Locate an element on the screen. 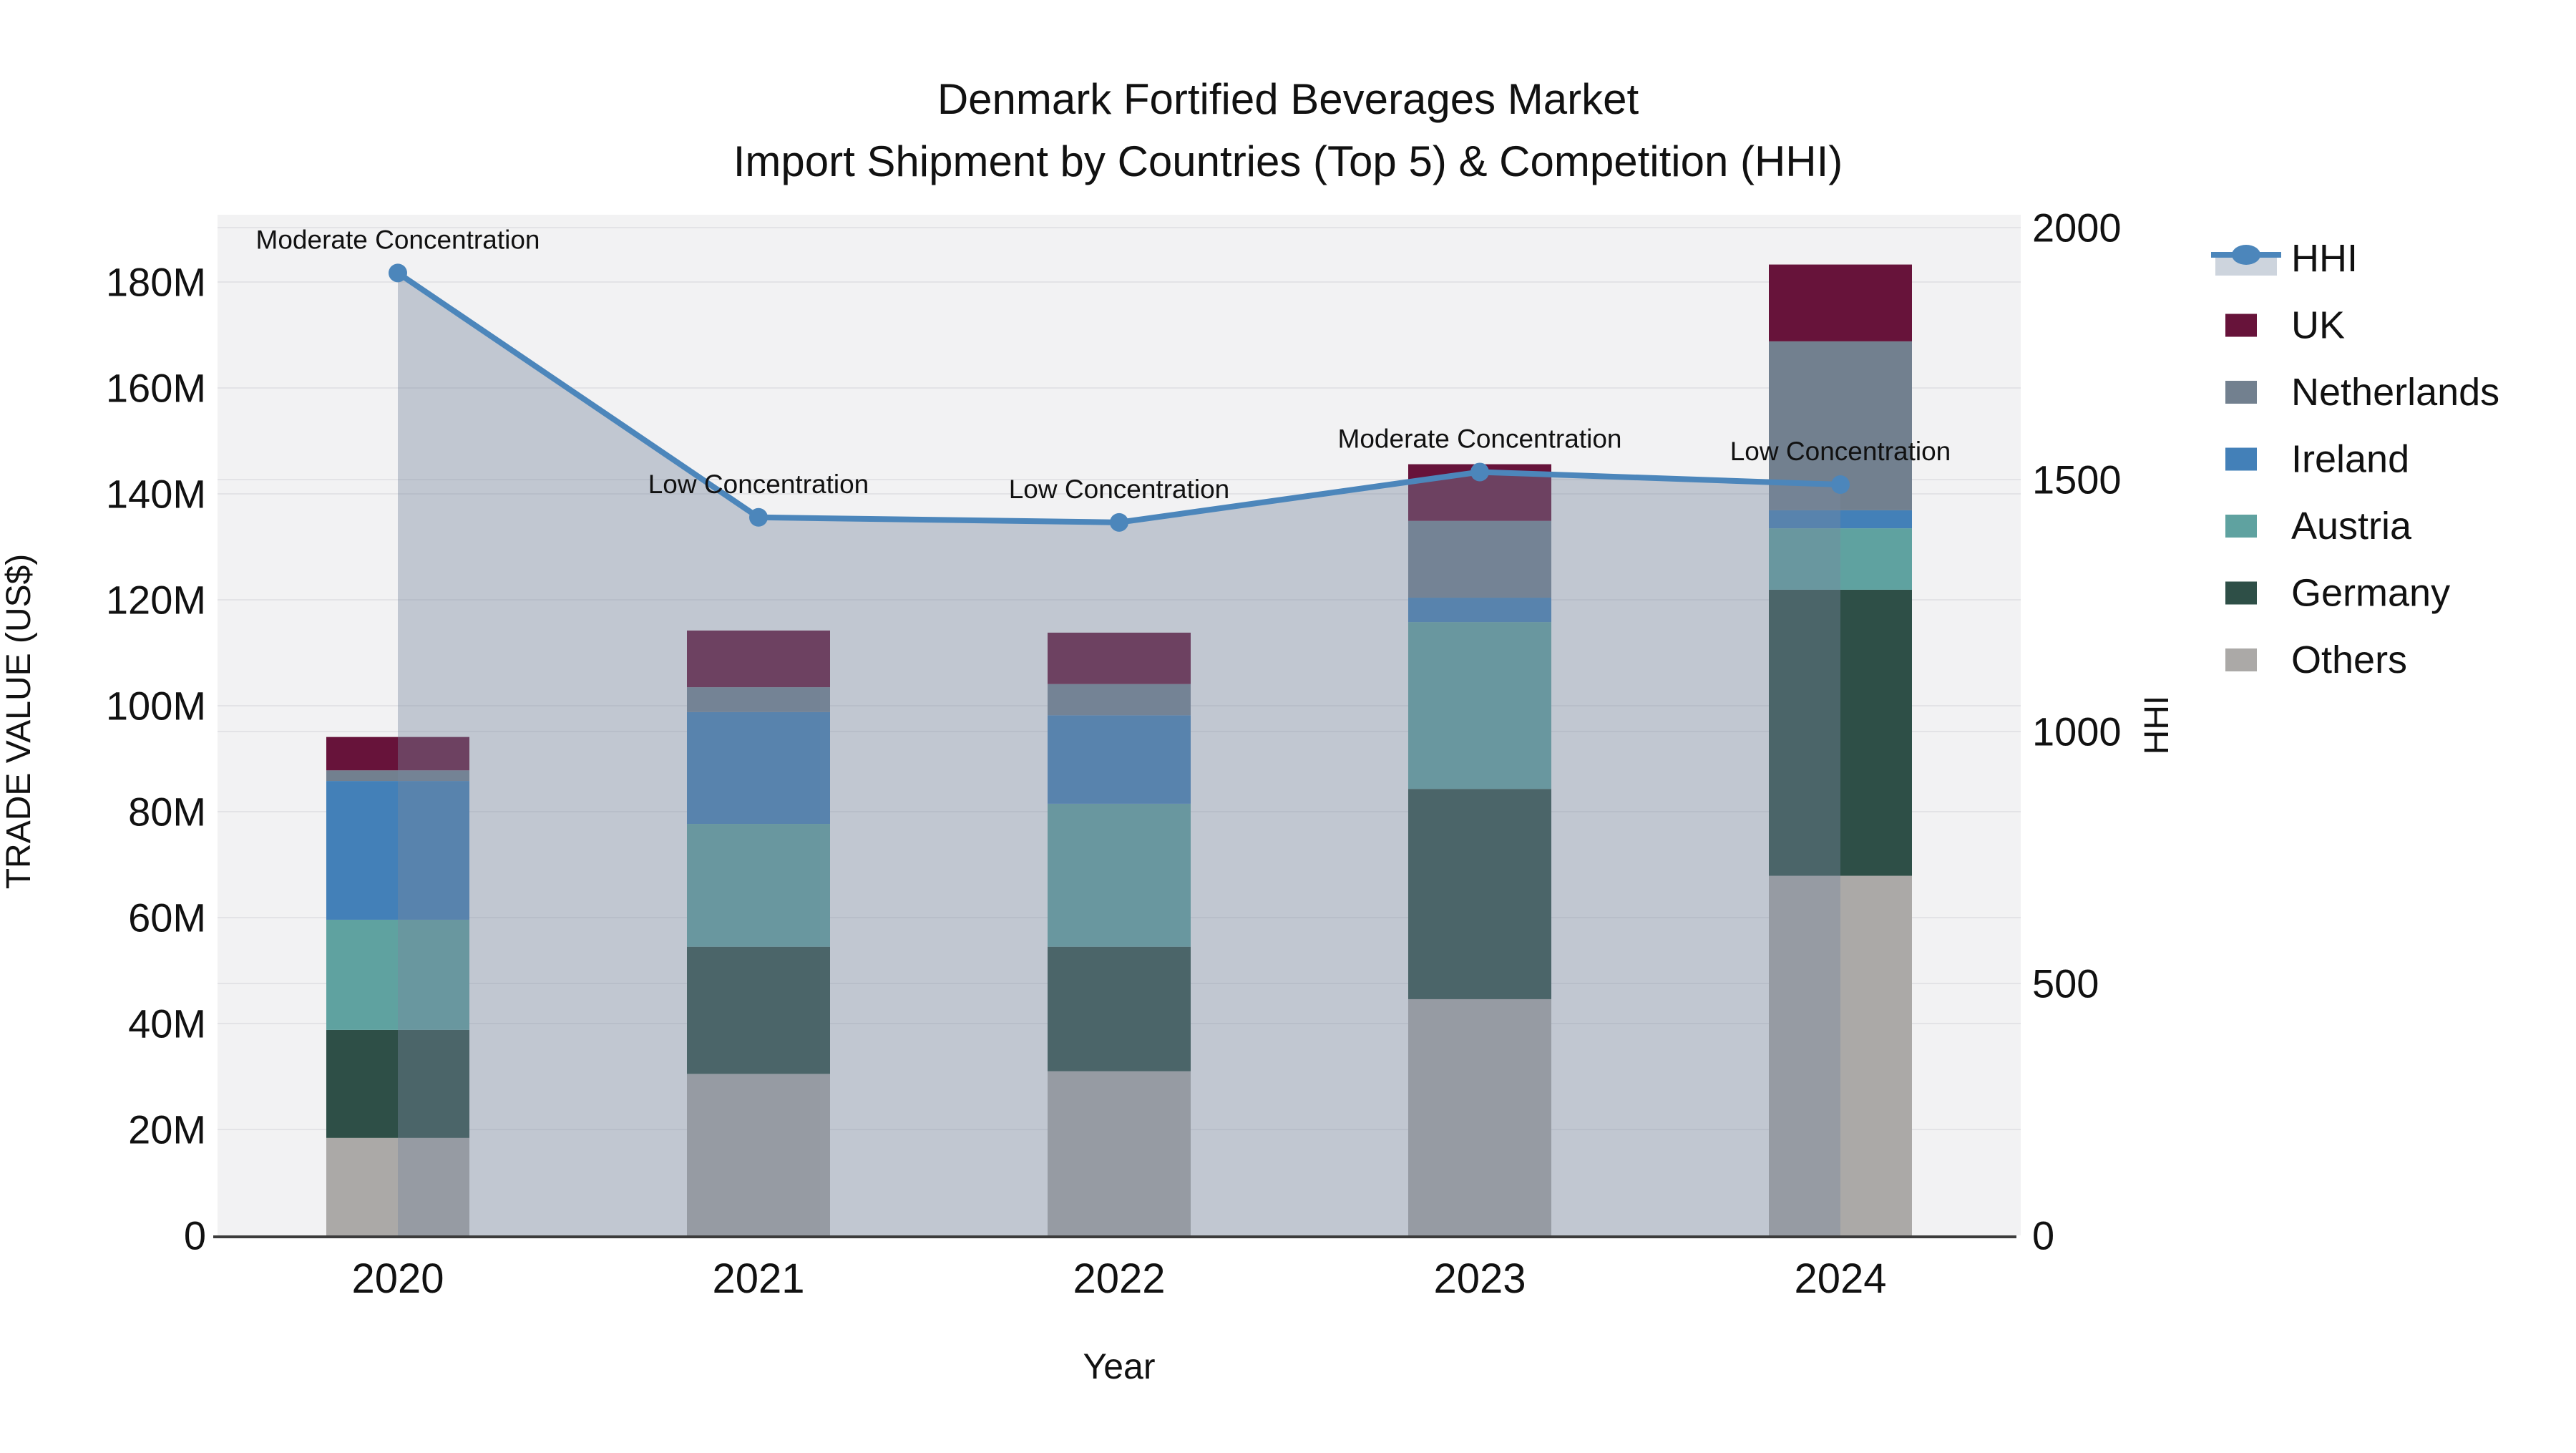 Image resolution: width=2576 pixels, height=1453 pixels. bar-segment-2023-netherlands is located at coordinates (1479, 559).